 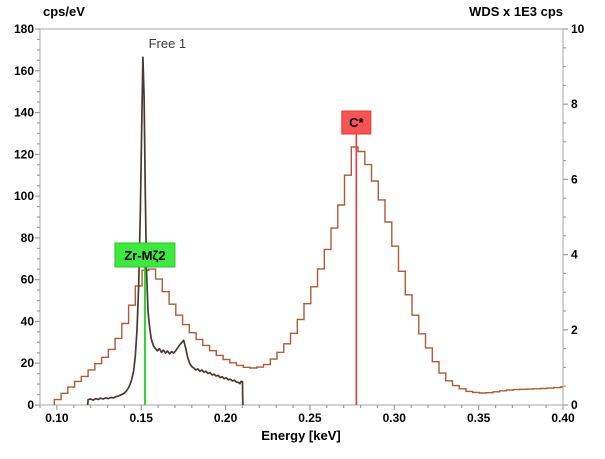 What do you see at coordinates (28, 280) in the screenshot?
I see `left-axis-tick-label: 60` at bounding box center [28, 280].